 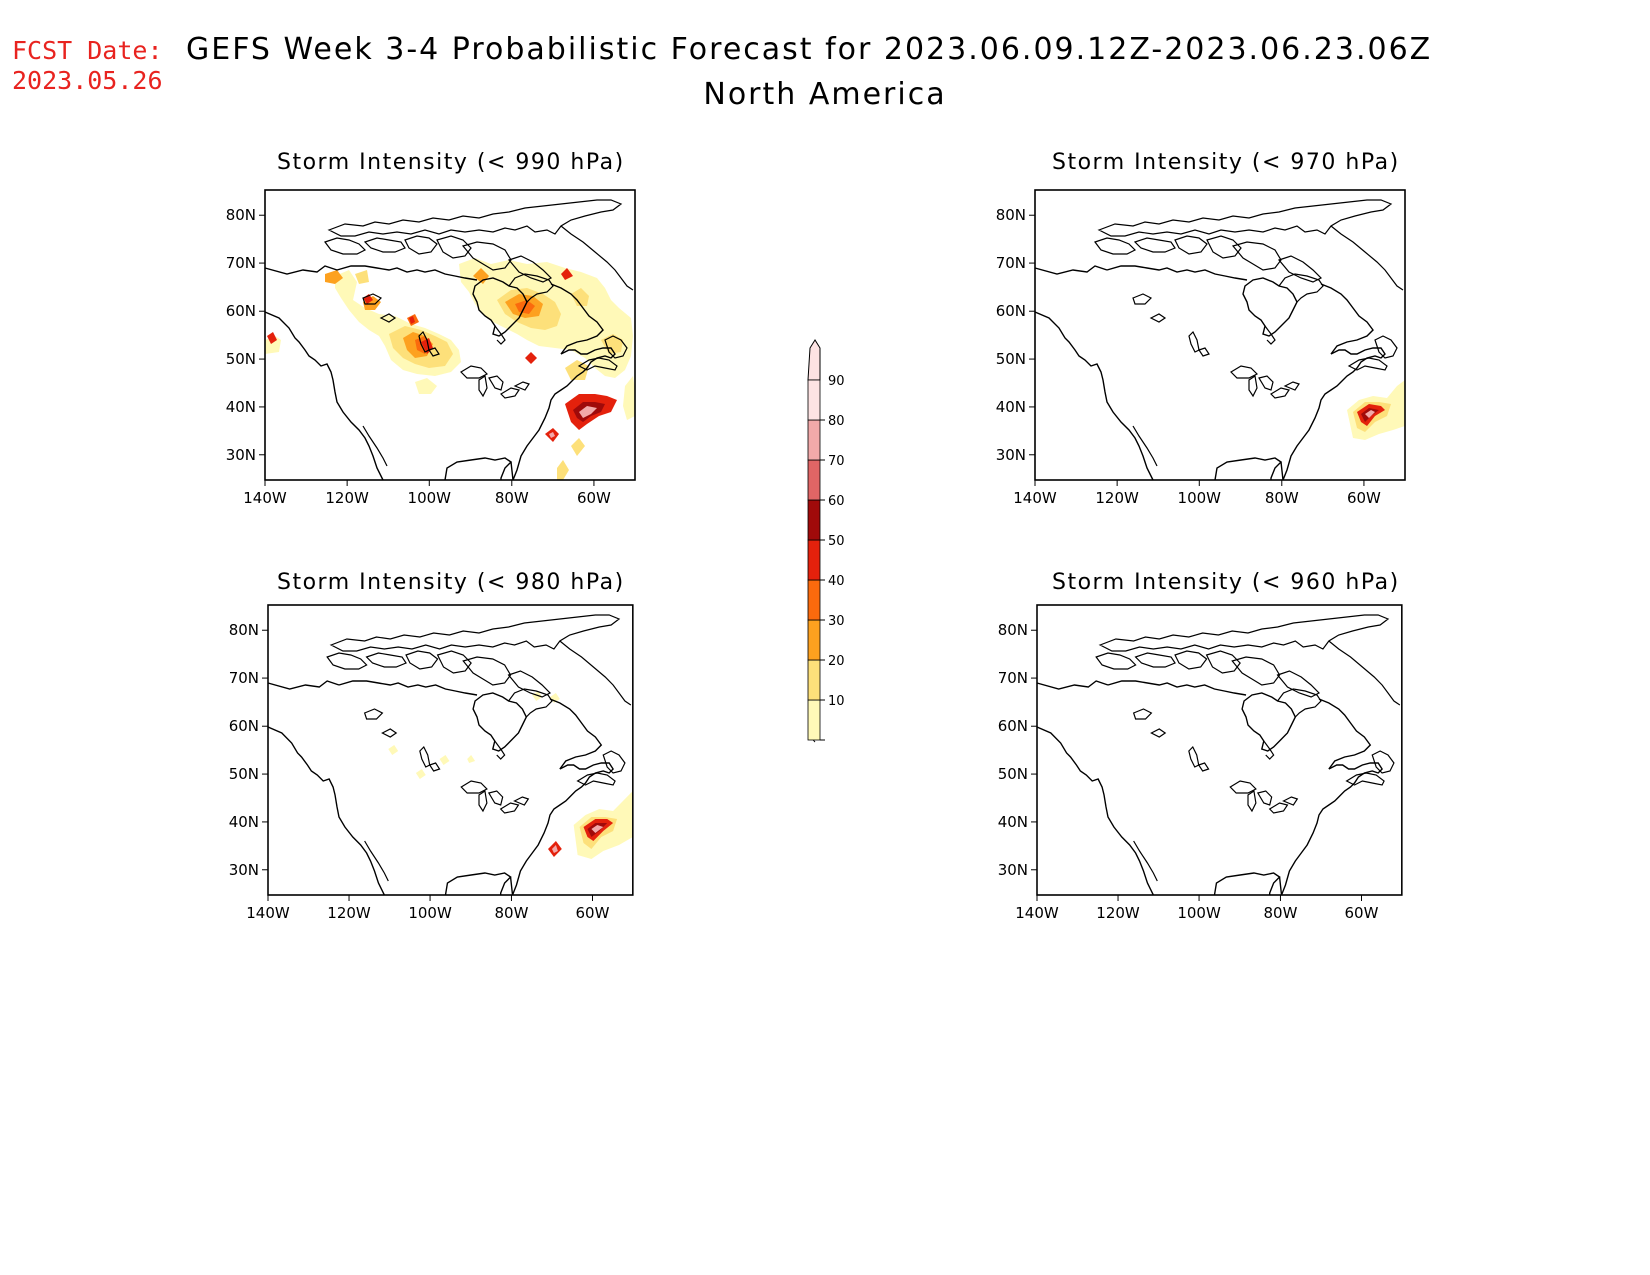 I want to click on colorbar-label: 30, so click(x=836, y=621).